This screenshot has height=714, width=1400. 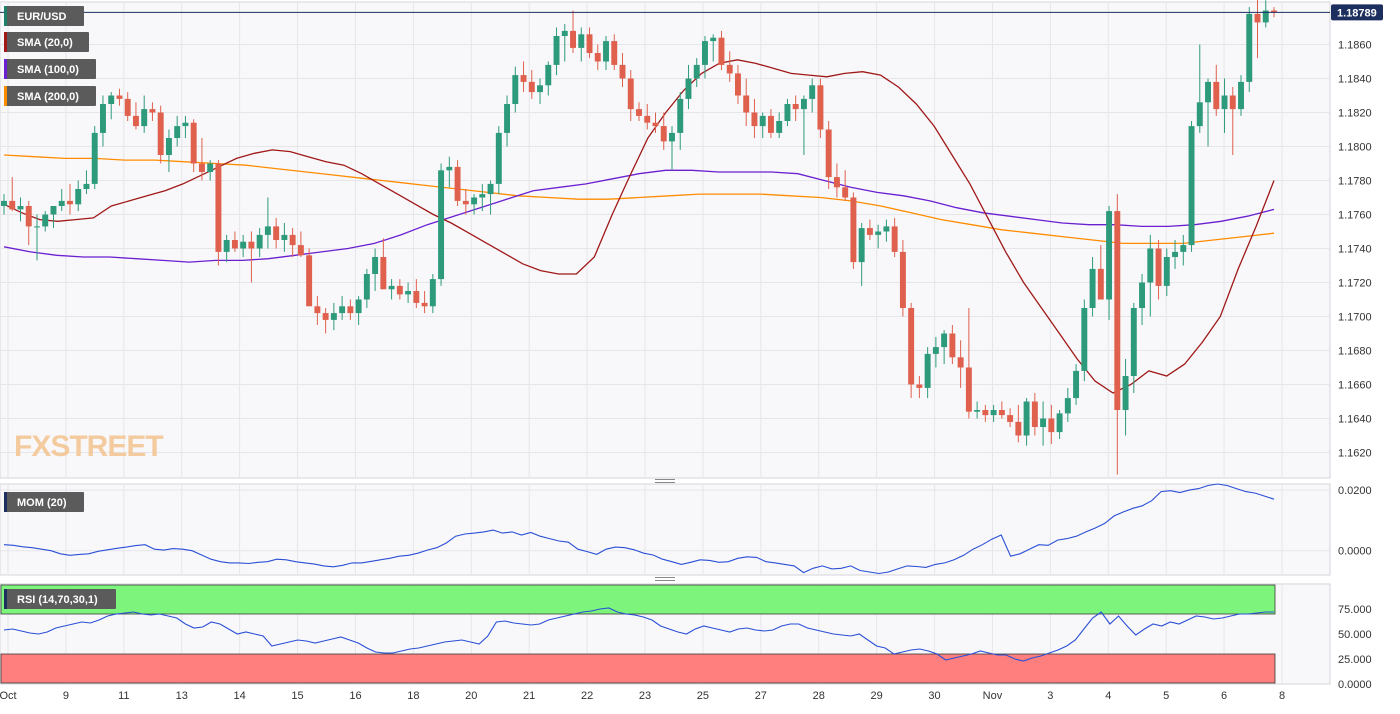 What do you see at coordinates (638, 599) in the screenshot?
I see `rsi-overbought-zone` at bounding box center [638, 599].